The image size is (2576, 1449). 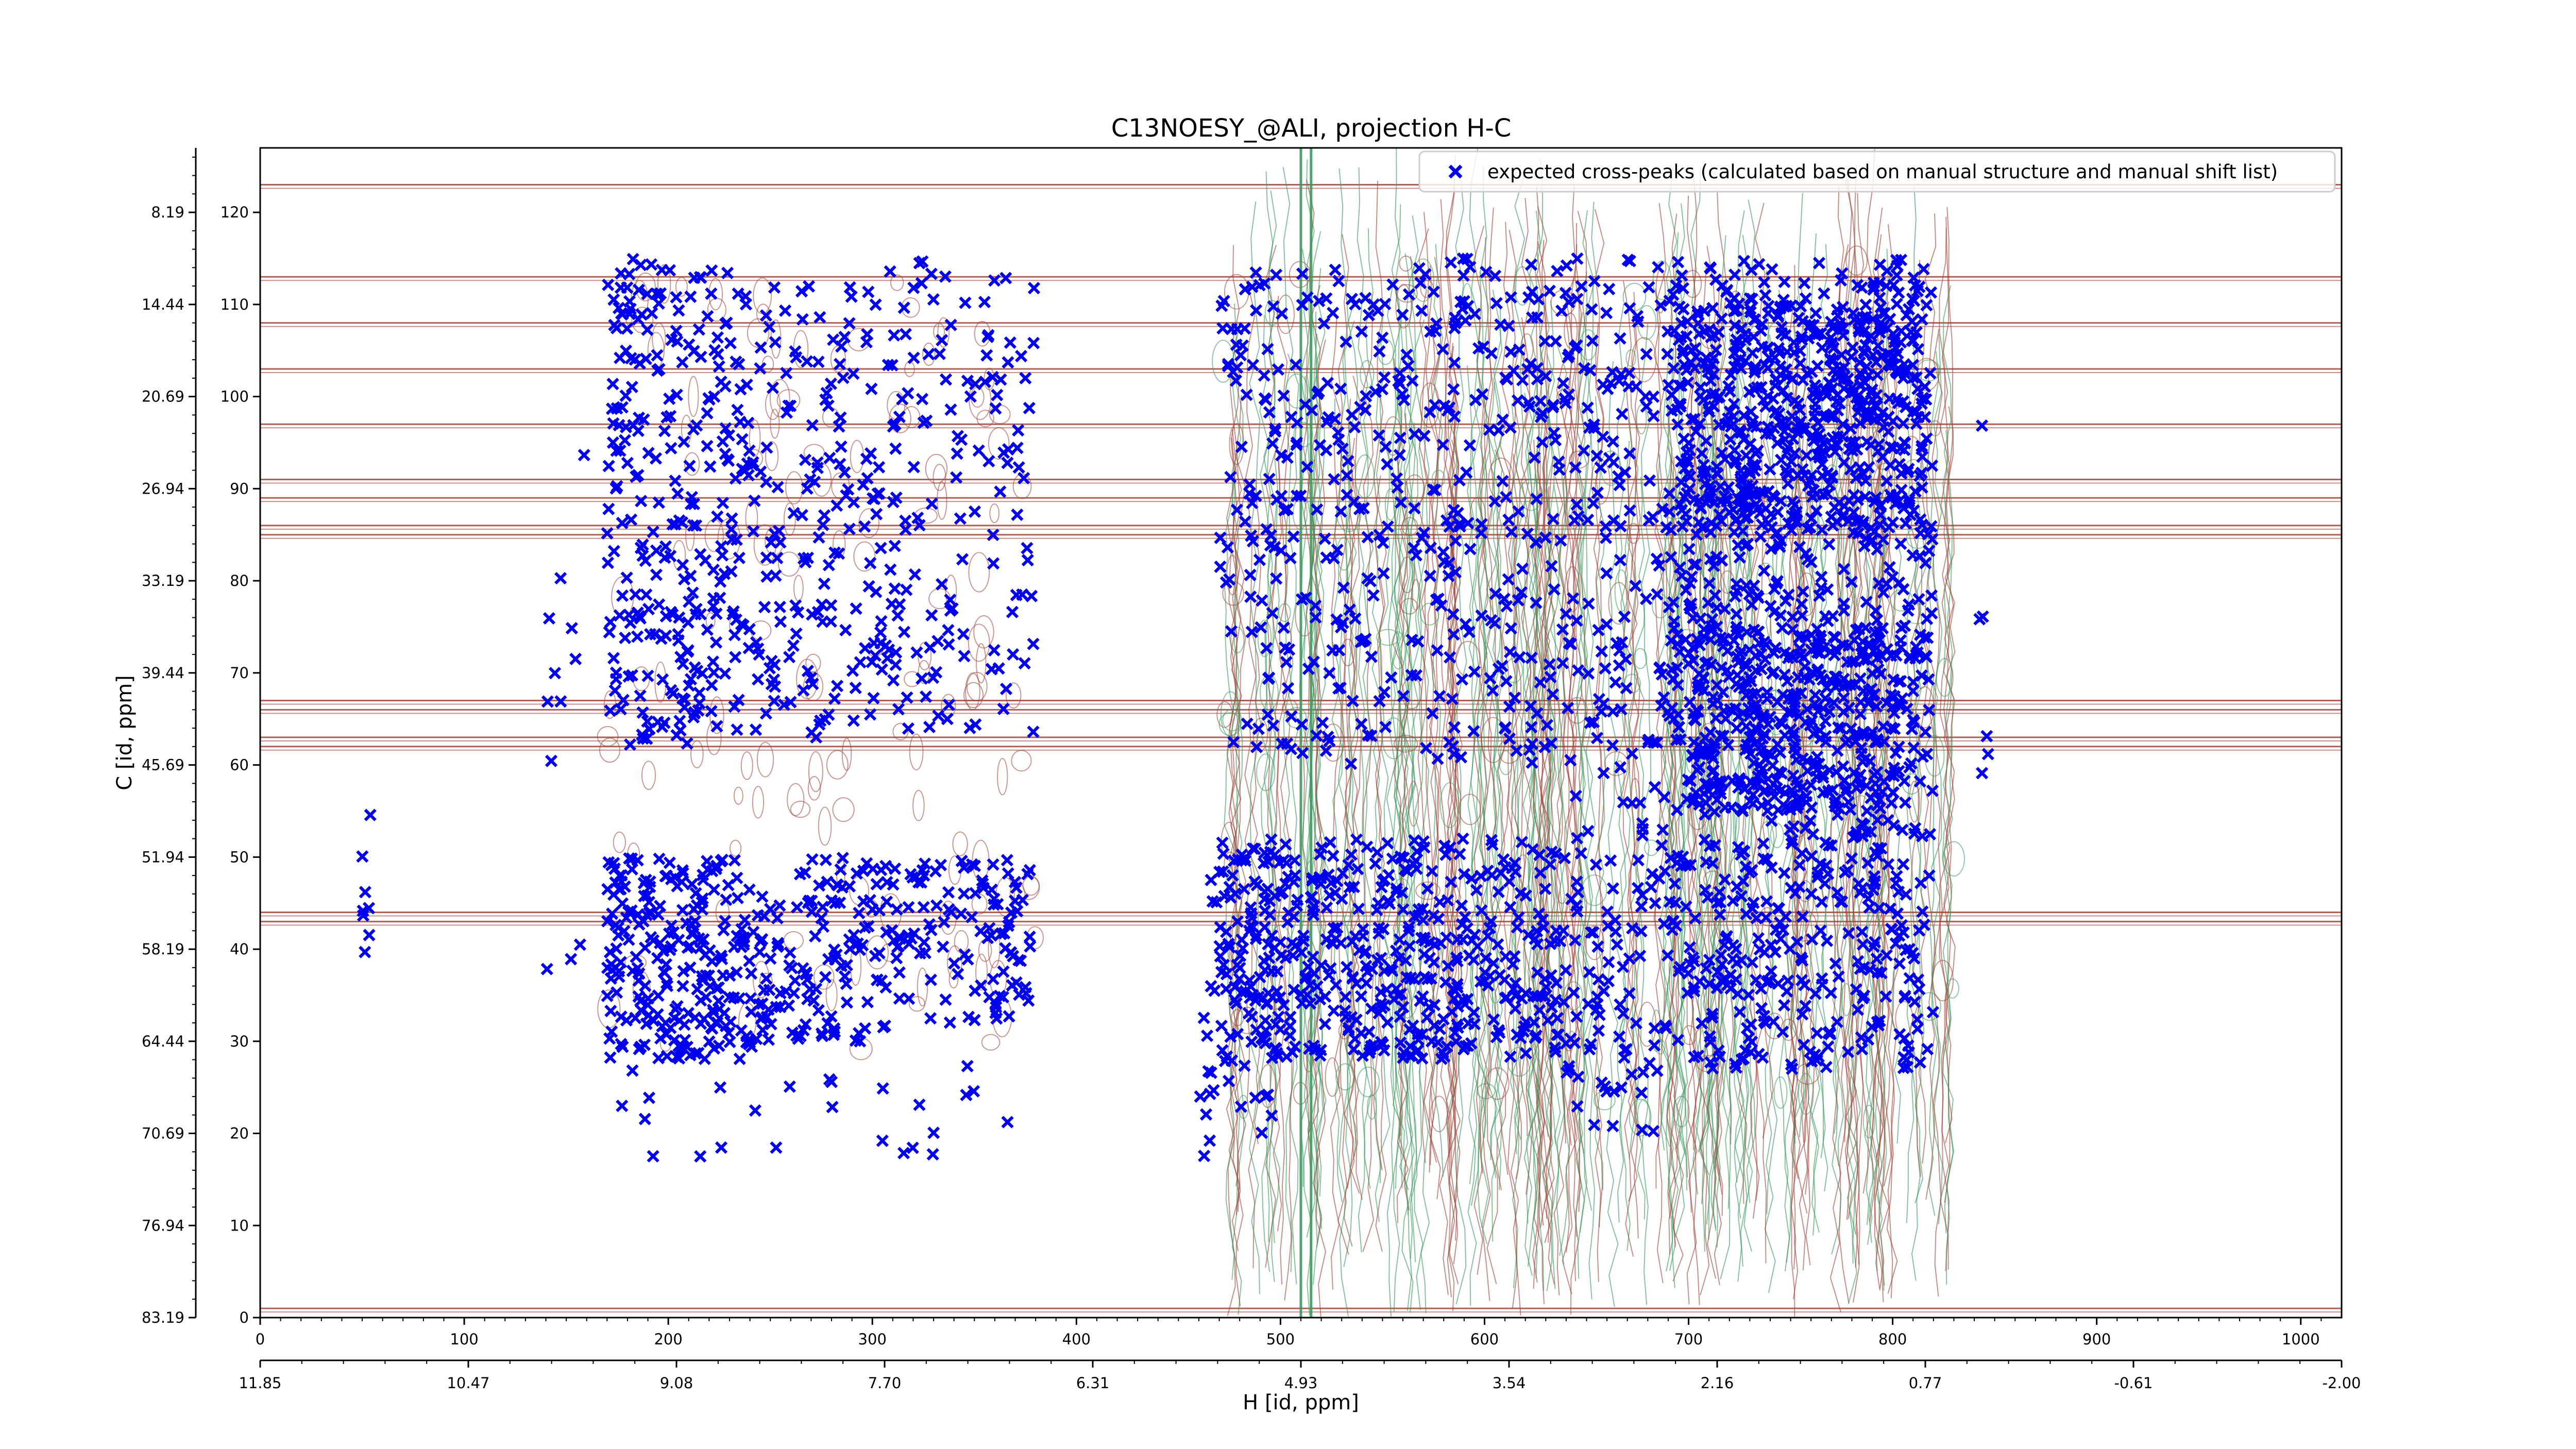 What do you see at coordinates (163, 857) in the screenshot?
I see `secondary-y-tick-label: 51.94` at bounding box center [163, 857].